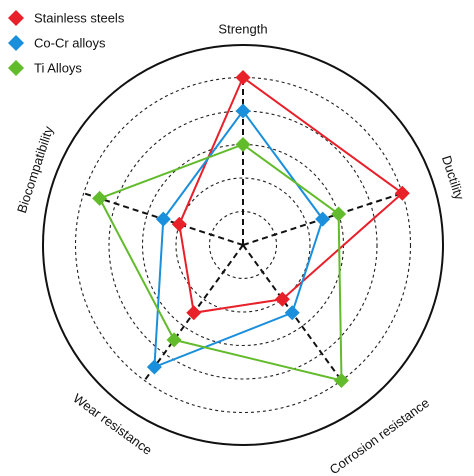 The width and height of the screenshot is (474, 476). Describe the element at coordinates (35, 169) in the screenshot. I see `axis-label: Biocompatibility` at that location.